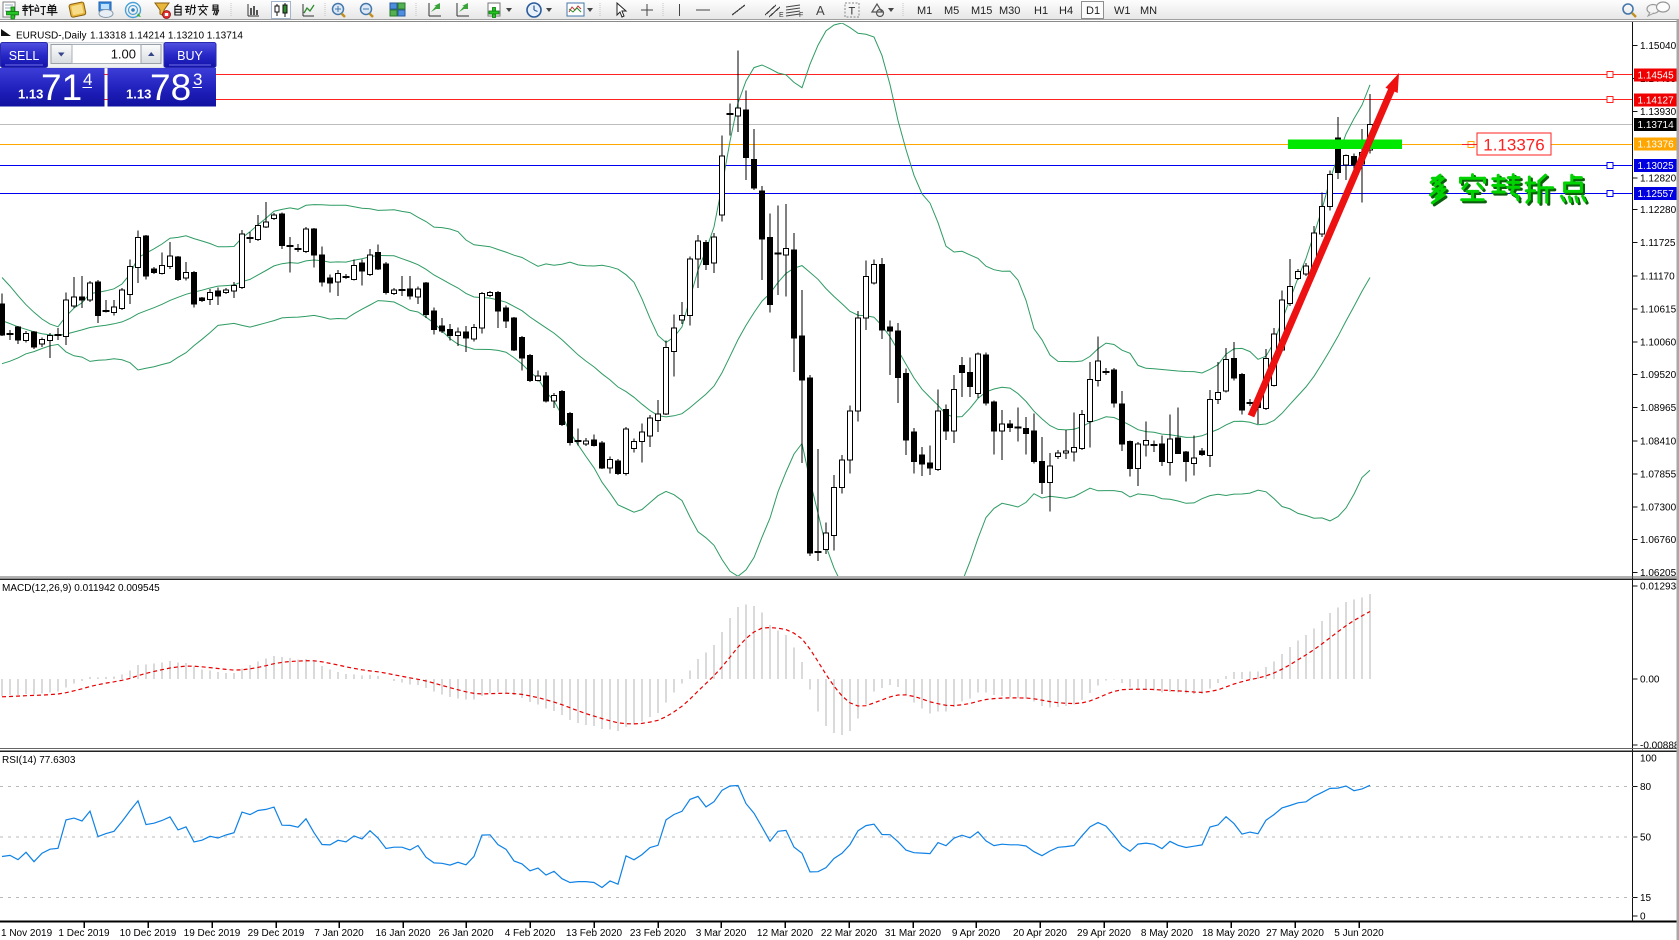  I want to click on svg-text: 8 May 2020, so click(1167, 933).